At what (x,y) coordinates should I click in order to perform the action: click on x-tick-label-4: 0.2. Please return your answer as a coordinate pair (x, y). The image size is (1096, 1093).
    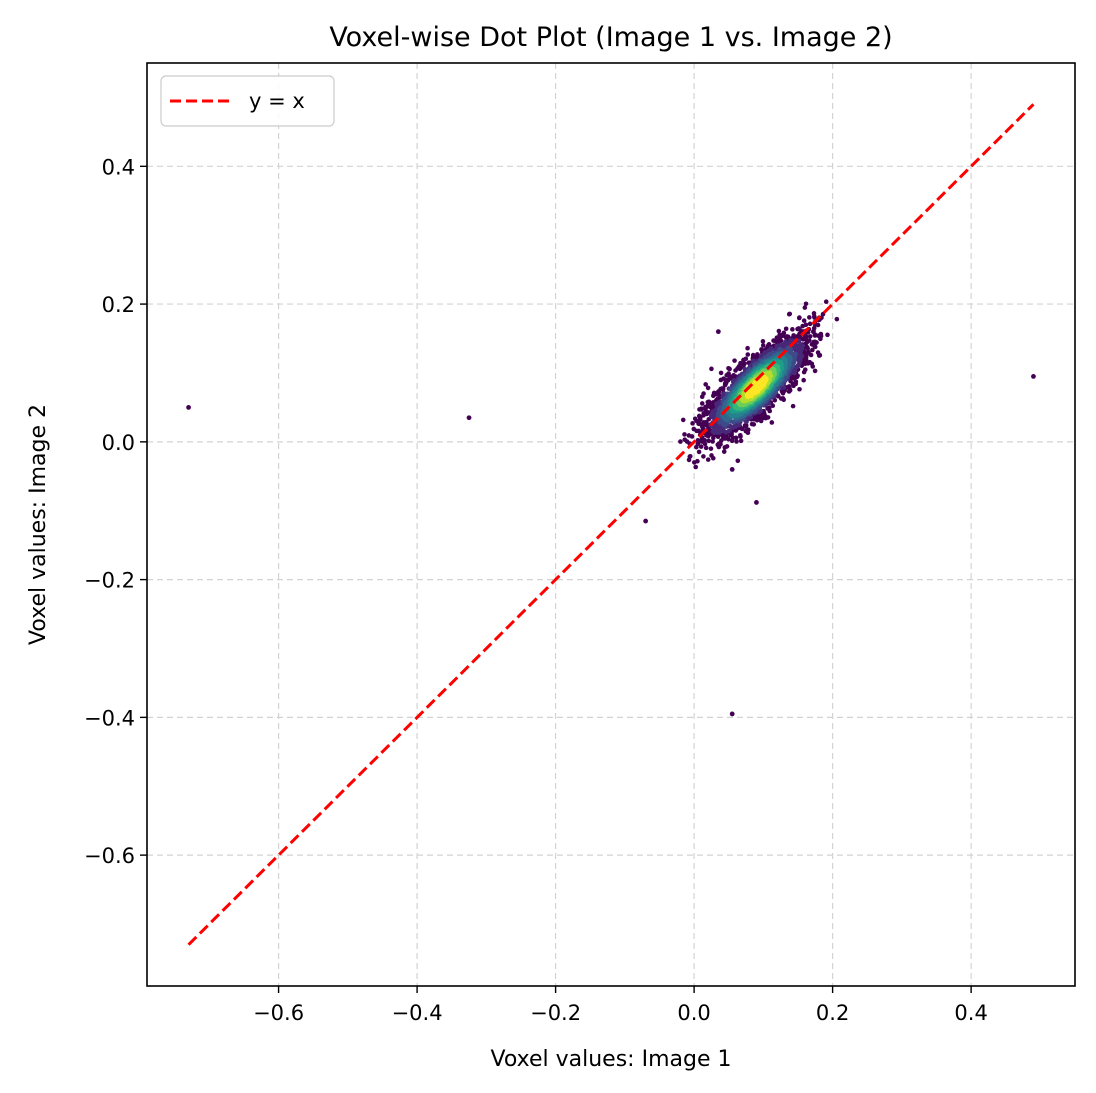
    Looking at the image, I should click on (832, 1013).